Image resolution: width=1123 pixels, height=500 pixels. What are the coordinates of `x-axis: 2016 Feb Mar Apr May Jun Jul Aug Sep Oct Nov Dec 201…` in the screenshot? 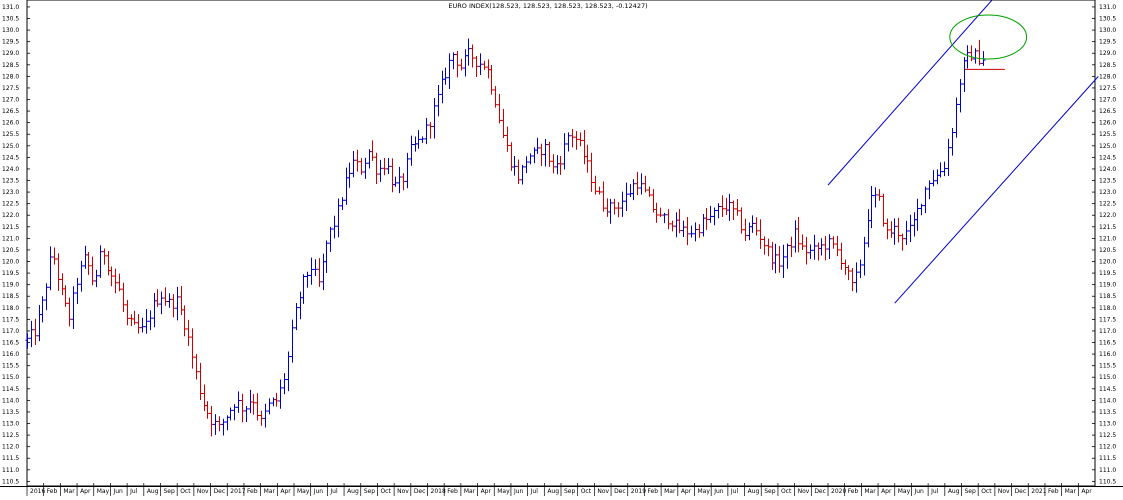 It's located at (559, 489).